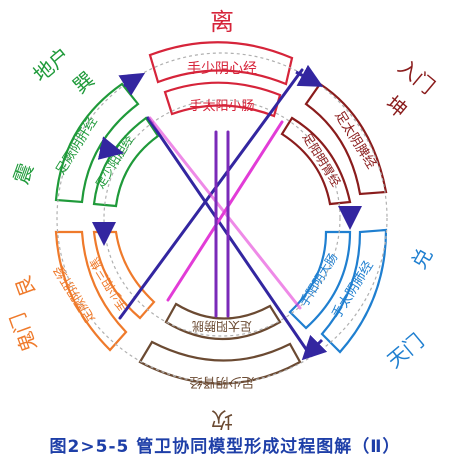  What do you see at coordinates (320, 280) in the screenshot?
I see `segment-right-inner` at bounding box center [320, 280].